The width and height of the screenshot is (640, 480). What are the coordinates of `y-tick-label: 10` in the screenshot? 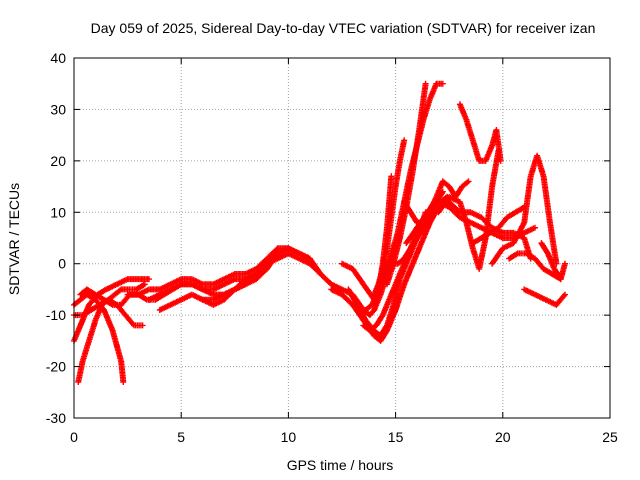 It's located at (58, 212).